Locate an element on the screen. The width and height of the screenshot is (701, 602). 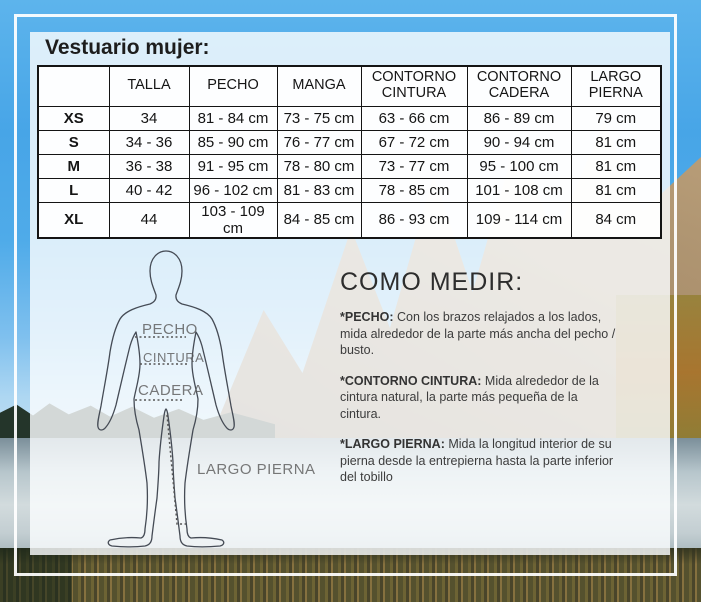
table-header-cell: PECHO is located at coordinates (233, 86).